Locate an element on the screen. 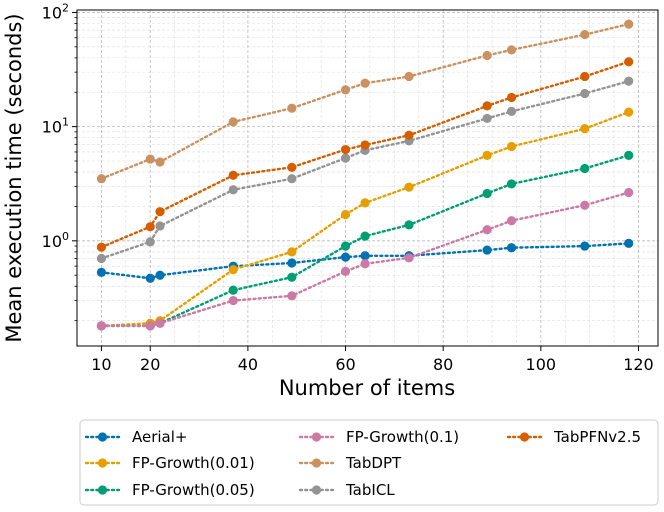 The height and width of the screenshot is (512, 664). x-tick-label: 10 is located at coordinates (101, 364).